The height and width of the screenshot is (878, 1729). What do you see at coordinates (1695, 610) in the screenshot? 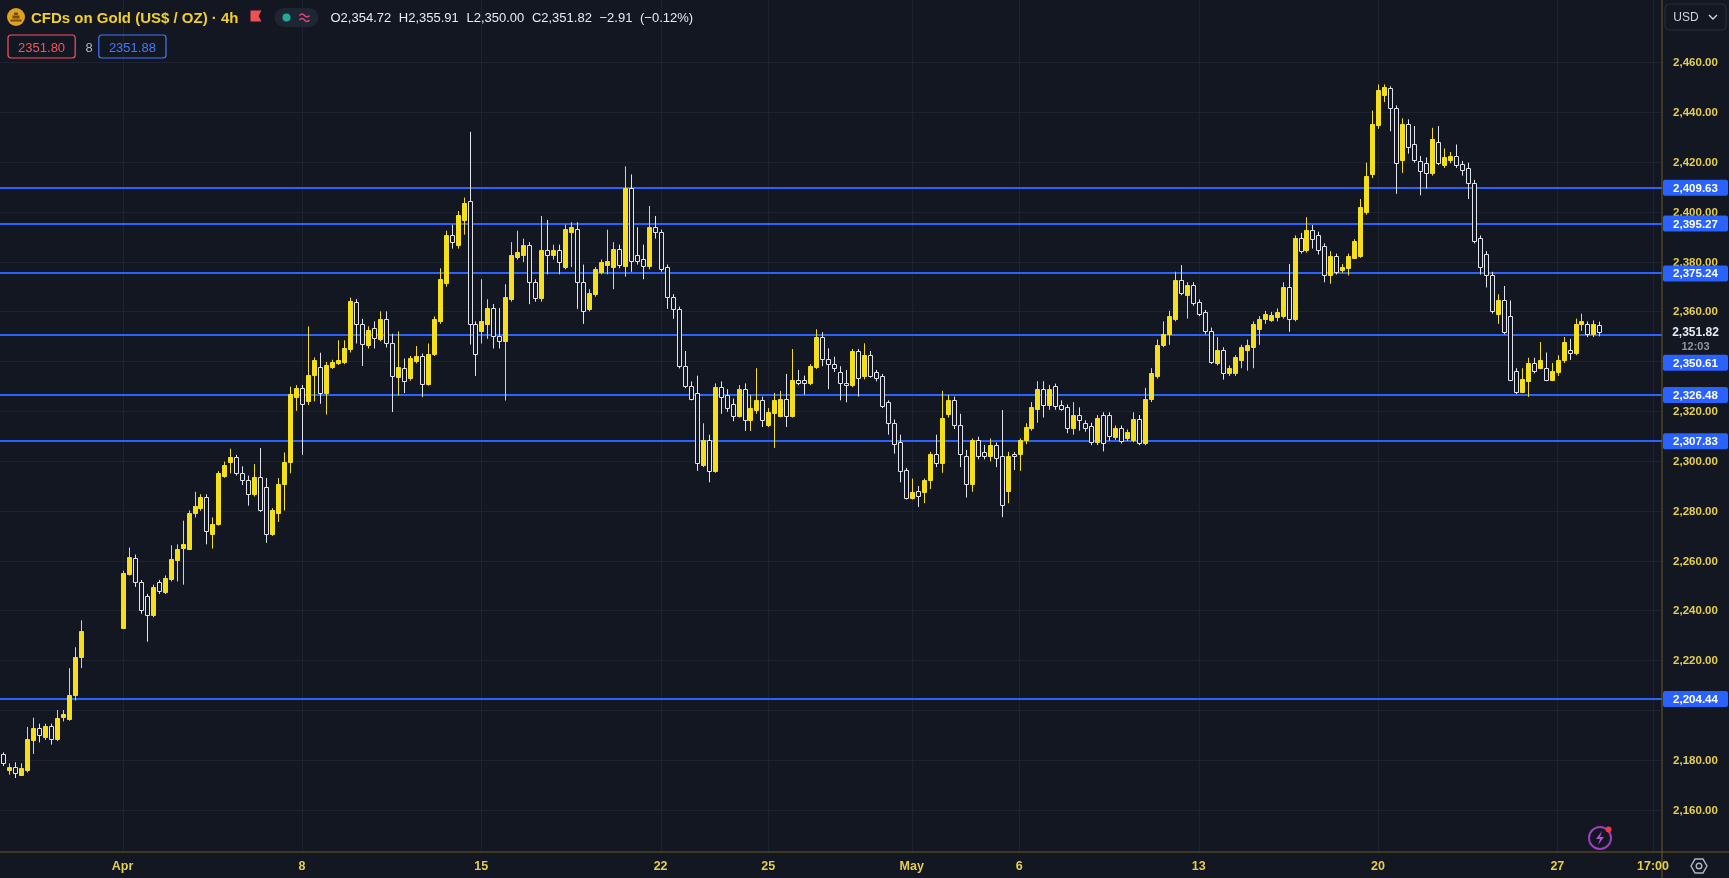
I see `y-tick-label: 2,240.00` at bounding box center [1695, 610].